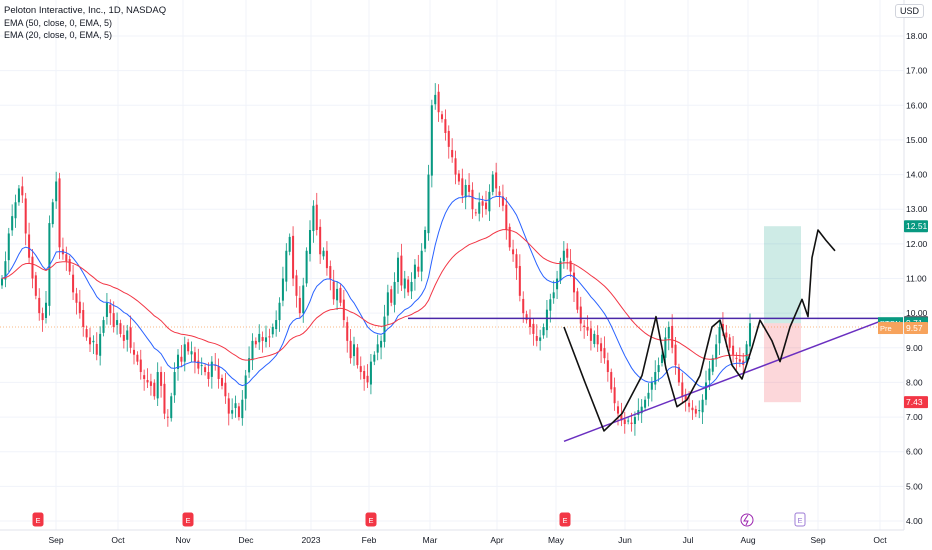  I want to click on split-marker, so click(747, 520).